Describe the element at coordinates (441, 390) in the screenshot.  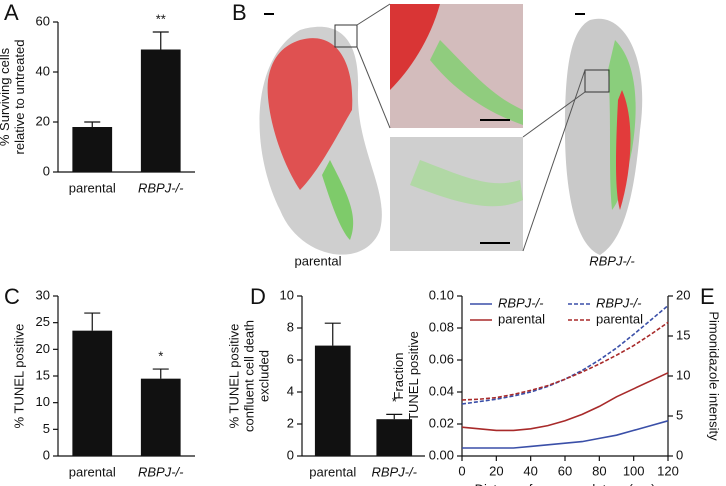
I see `y-tick-label: 0.04` at that location.